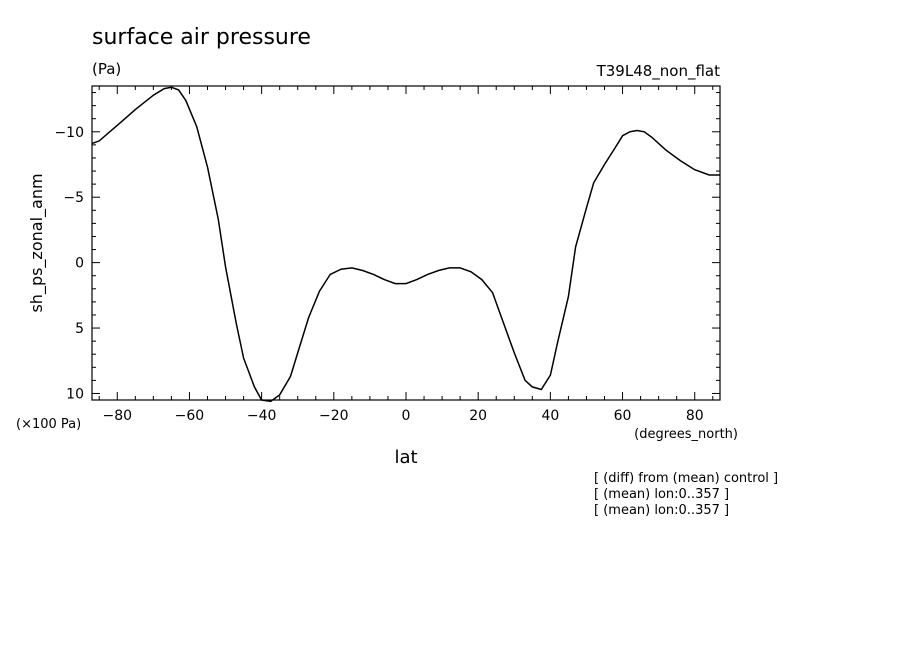  Describe the element at coordinates (695, 416) in the screenshot. I see `x-tick-label: 80` at that location.